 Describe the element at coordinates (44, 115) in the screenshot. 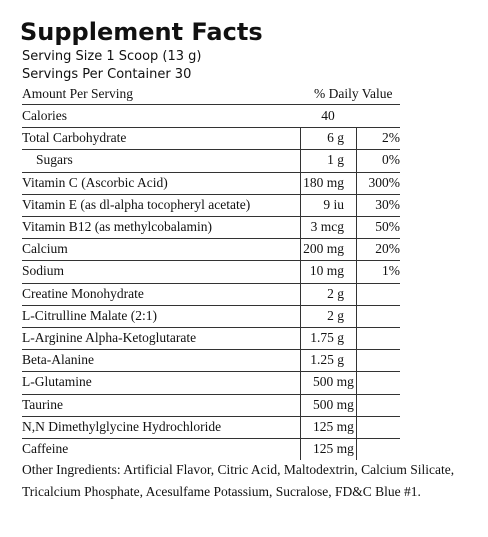

I see `nutrient-name: Calories` at that location.